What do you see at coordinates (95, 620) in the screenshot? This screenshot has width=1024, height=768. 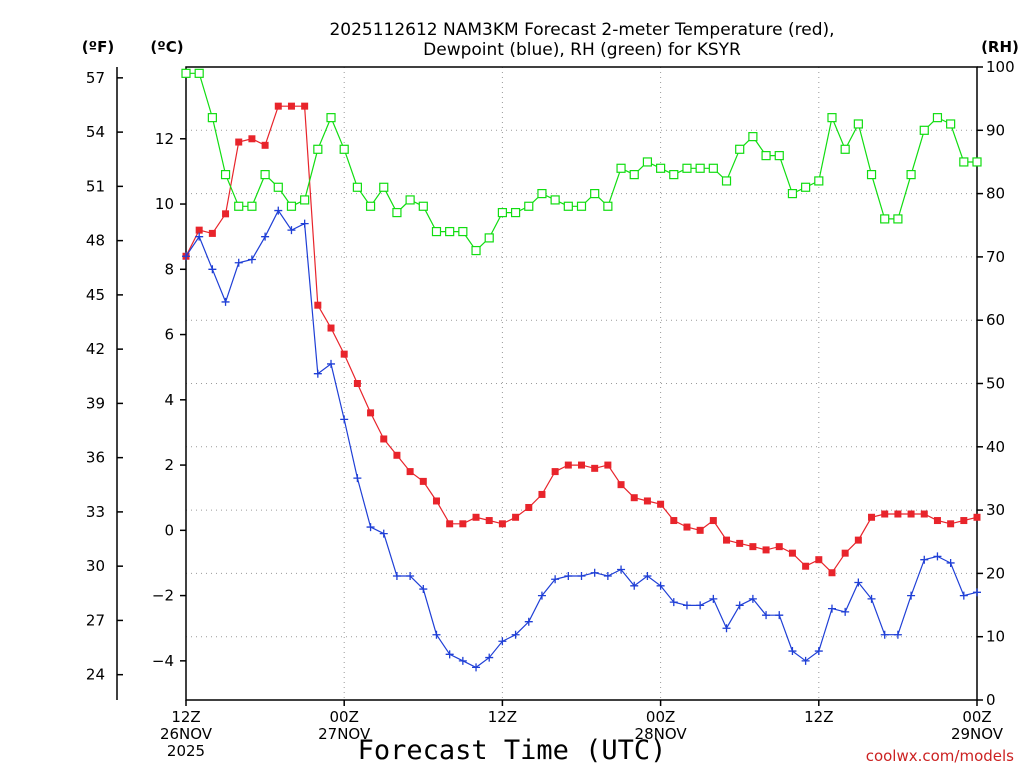 I see `fahrenheit-tick-label-27: 27` at bounding box center [95, 620].